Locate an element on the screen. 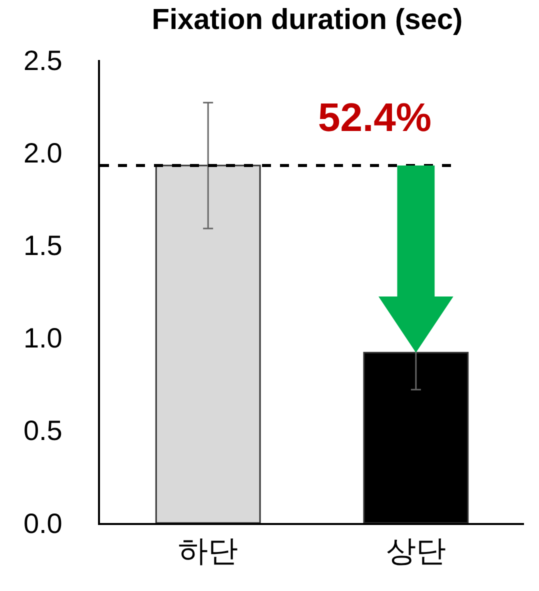 This screenshot has height=591, width=539. y-tick-label: 0.5 is located at coordinates (42, 430).